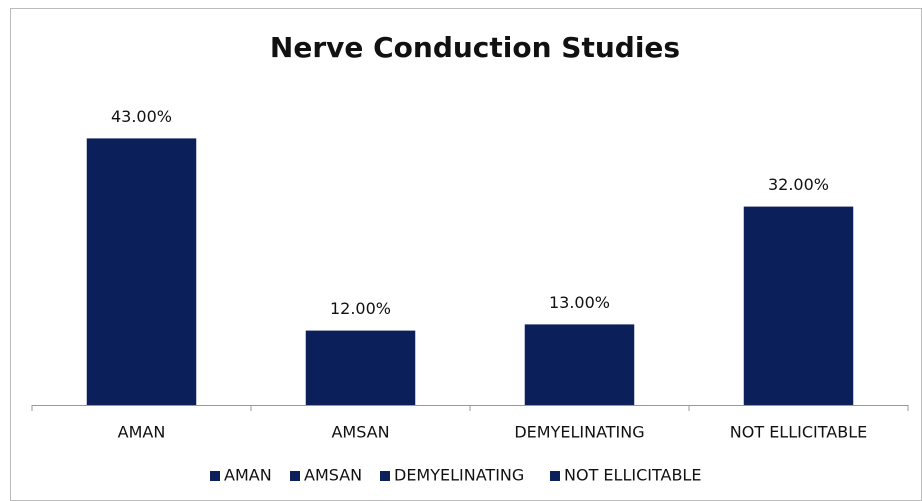  What do you see at coordinates (475, 47) in the screenshot?
I see `chart-title: Nerve Conduction Studies` at bounding box center [475, 47].